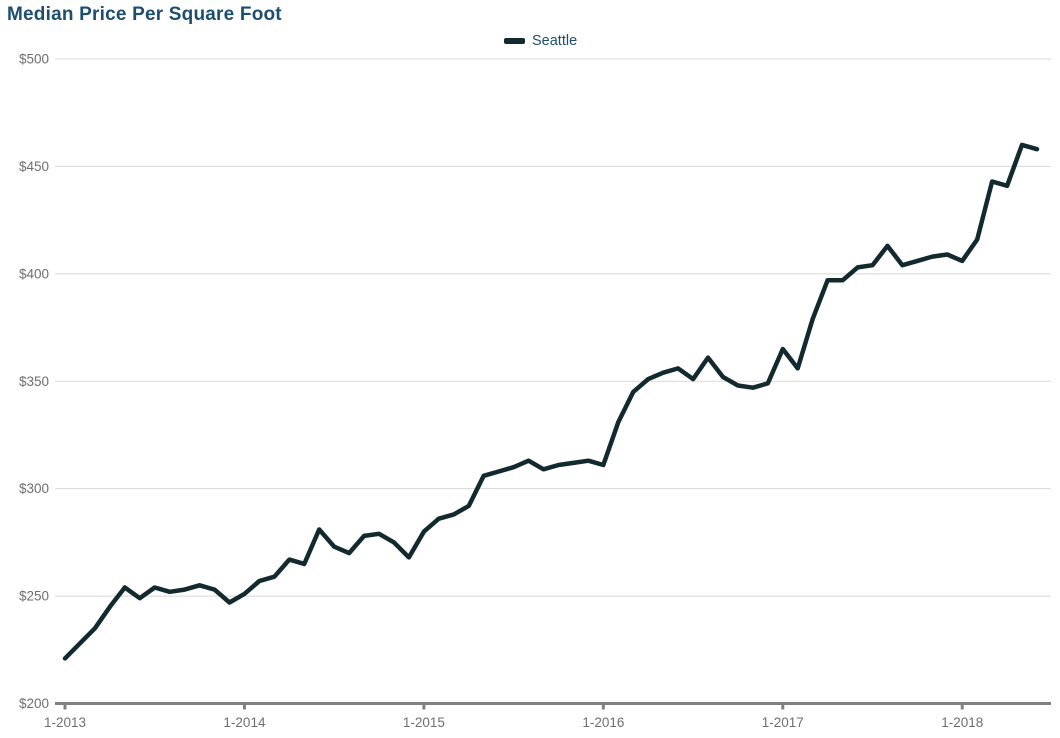 This screenshot has height=738, width=1060. What do you see at coordinates (34, 703) in the screenshot?
I see `y-tick-label: $200` at bounding box center [34, 703].